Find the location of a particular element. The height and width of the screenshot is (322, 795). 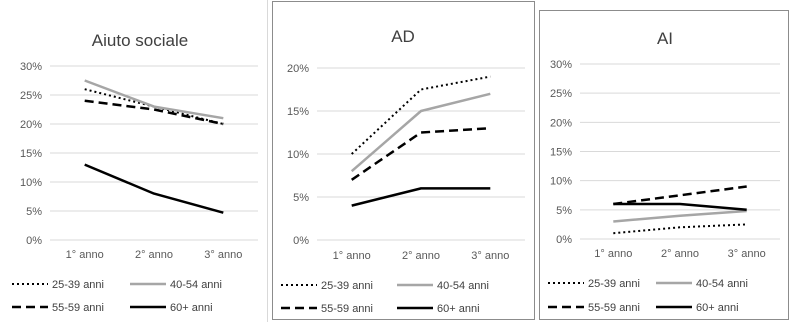

chart-title-aiuto-sociale: Aiuto sociale is located at coordinates (140, 40).